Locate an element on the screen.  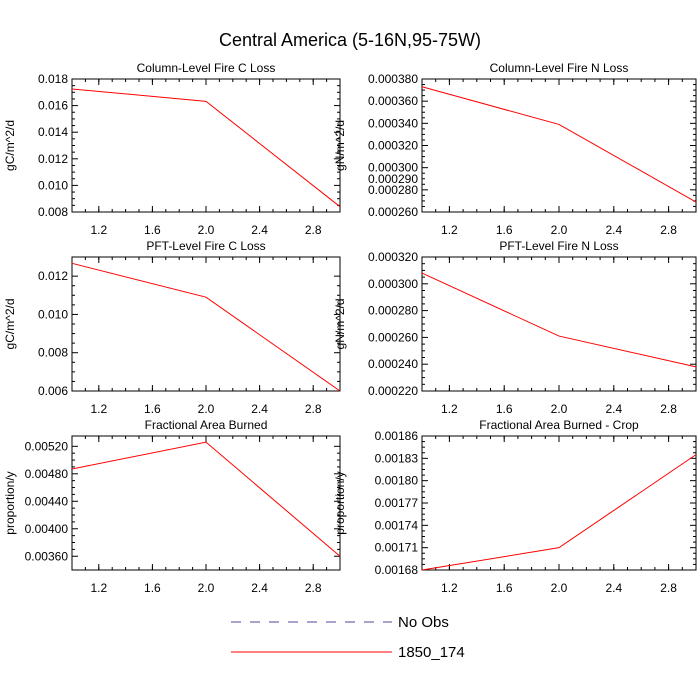
y-tick-label: 0.016 is located at coordinates (53, 106).